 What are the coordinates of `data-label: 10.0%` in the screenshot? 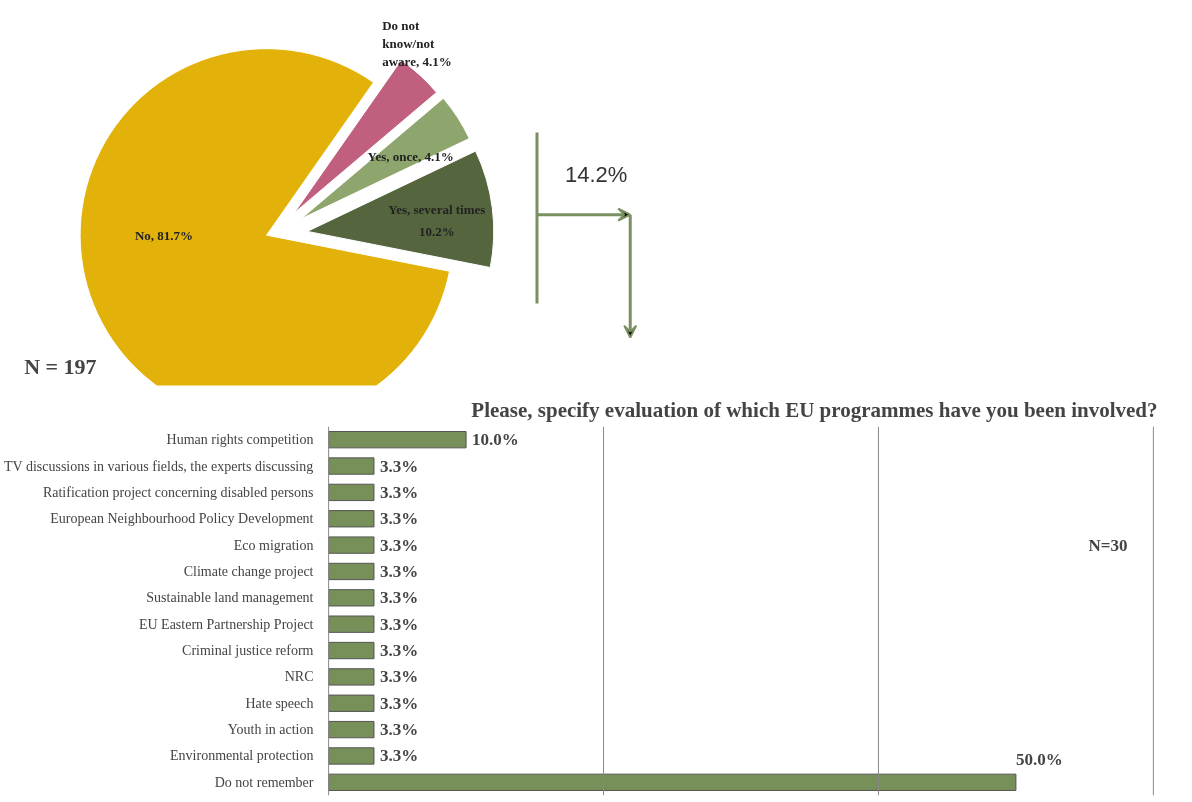 It's located at (495, 440).